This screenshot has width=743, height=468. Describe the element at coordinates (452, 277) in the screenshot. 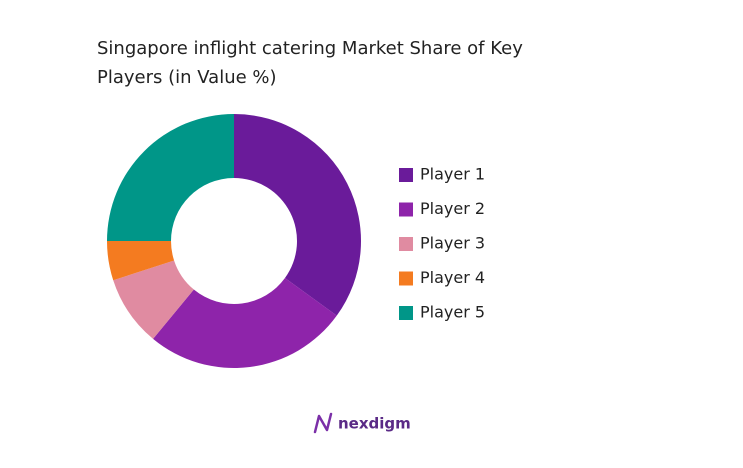

I see `legend-label: Player 4` at that location.